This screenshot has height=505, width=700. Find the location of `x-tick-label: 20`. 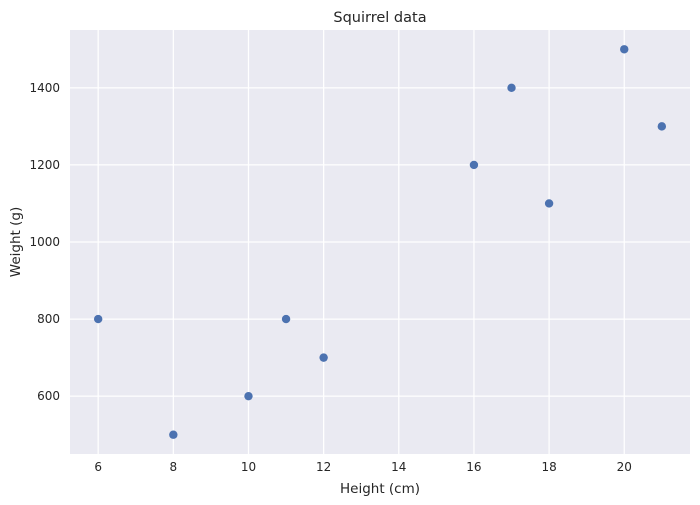

x-tick-label: 20 is located at coordinates (624, 467).